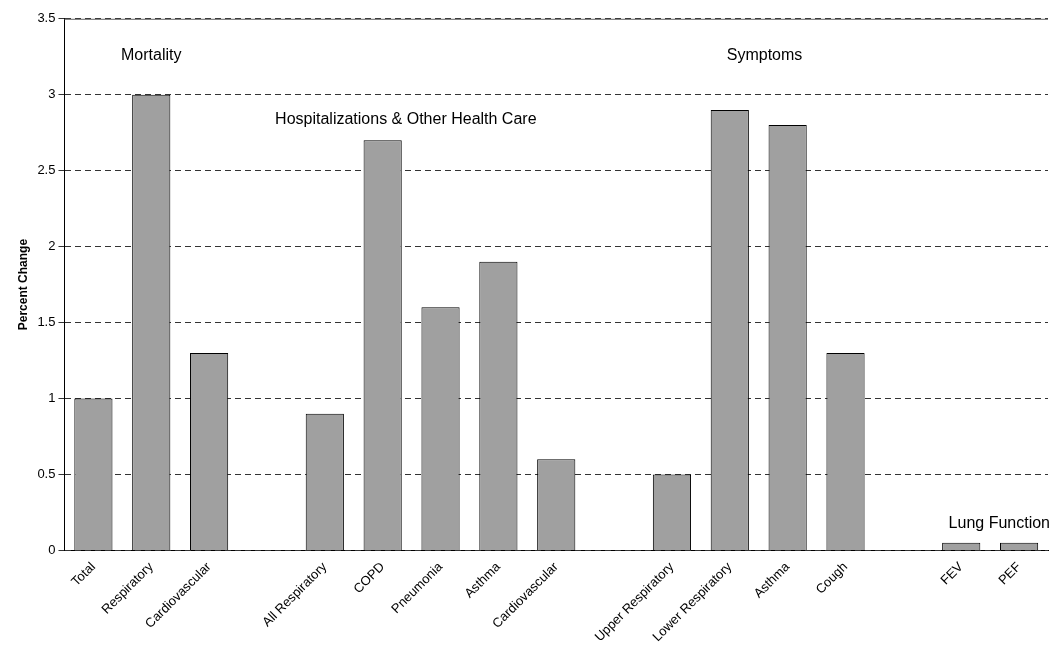 This screenshot has height=656, width=1060. What do you see at coordinates (52, 549) in the screenshot?
I see `y-tick-label: 0` at bounding box center [52, 549].